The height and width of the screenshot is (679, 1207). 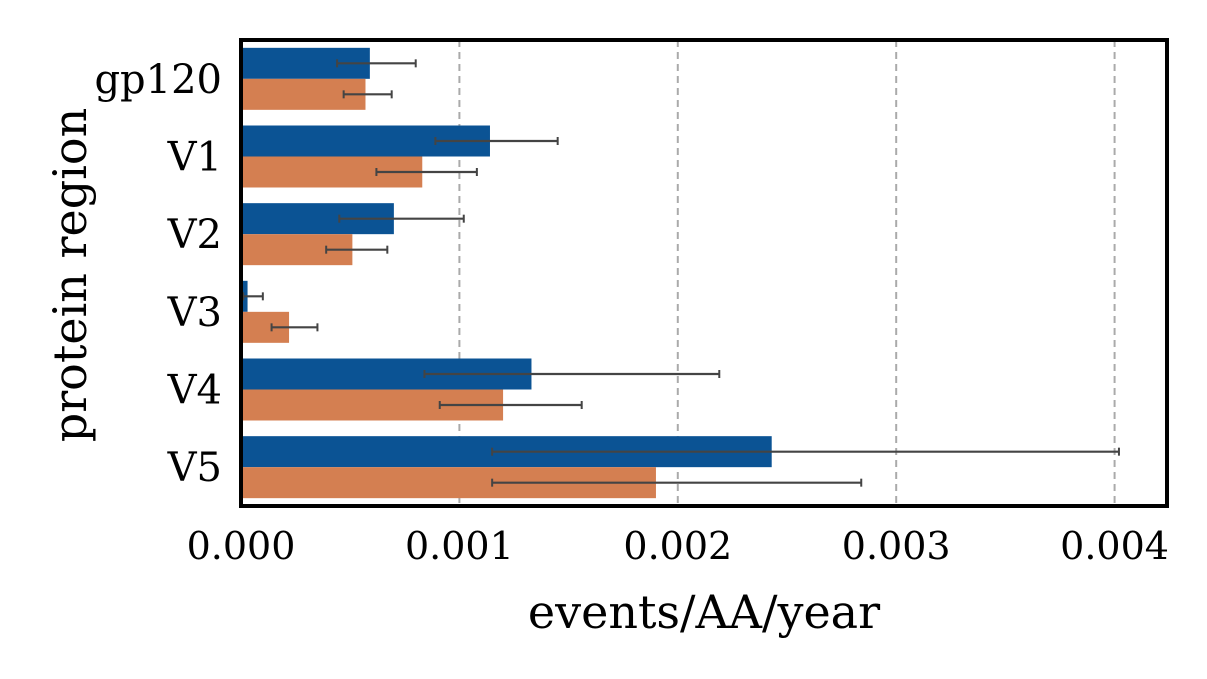 I want to click on y-tick-labels: gp120 V1 V2 V3 V4 V5, so click(x=158, y=274).